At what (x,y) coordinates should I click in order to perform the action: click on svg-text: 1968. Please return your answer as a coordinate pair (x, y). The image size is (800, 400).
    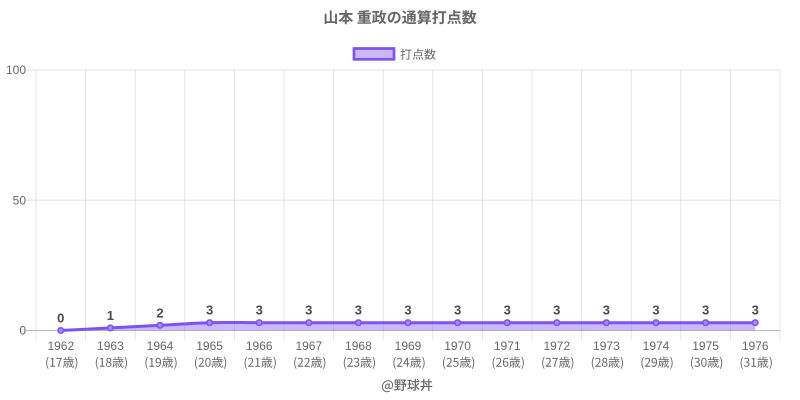
    Looking at the image, I should click on (358, 346).